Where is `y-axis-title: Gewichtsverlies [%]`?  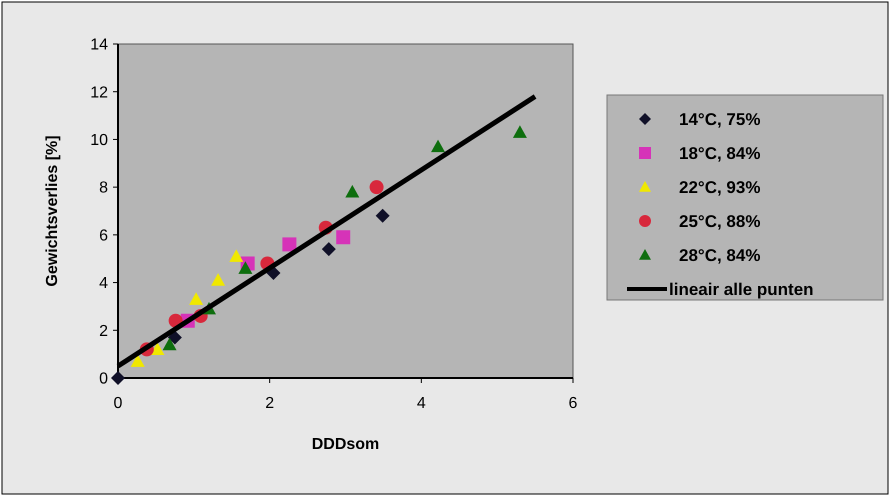
y-axis-title: Gewichtsverlies [%] is located at coordinates (52, 211).